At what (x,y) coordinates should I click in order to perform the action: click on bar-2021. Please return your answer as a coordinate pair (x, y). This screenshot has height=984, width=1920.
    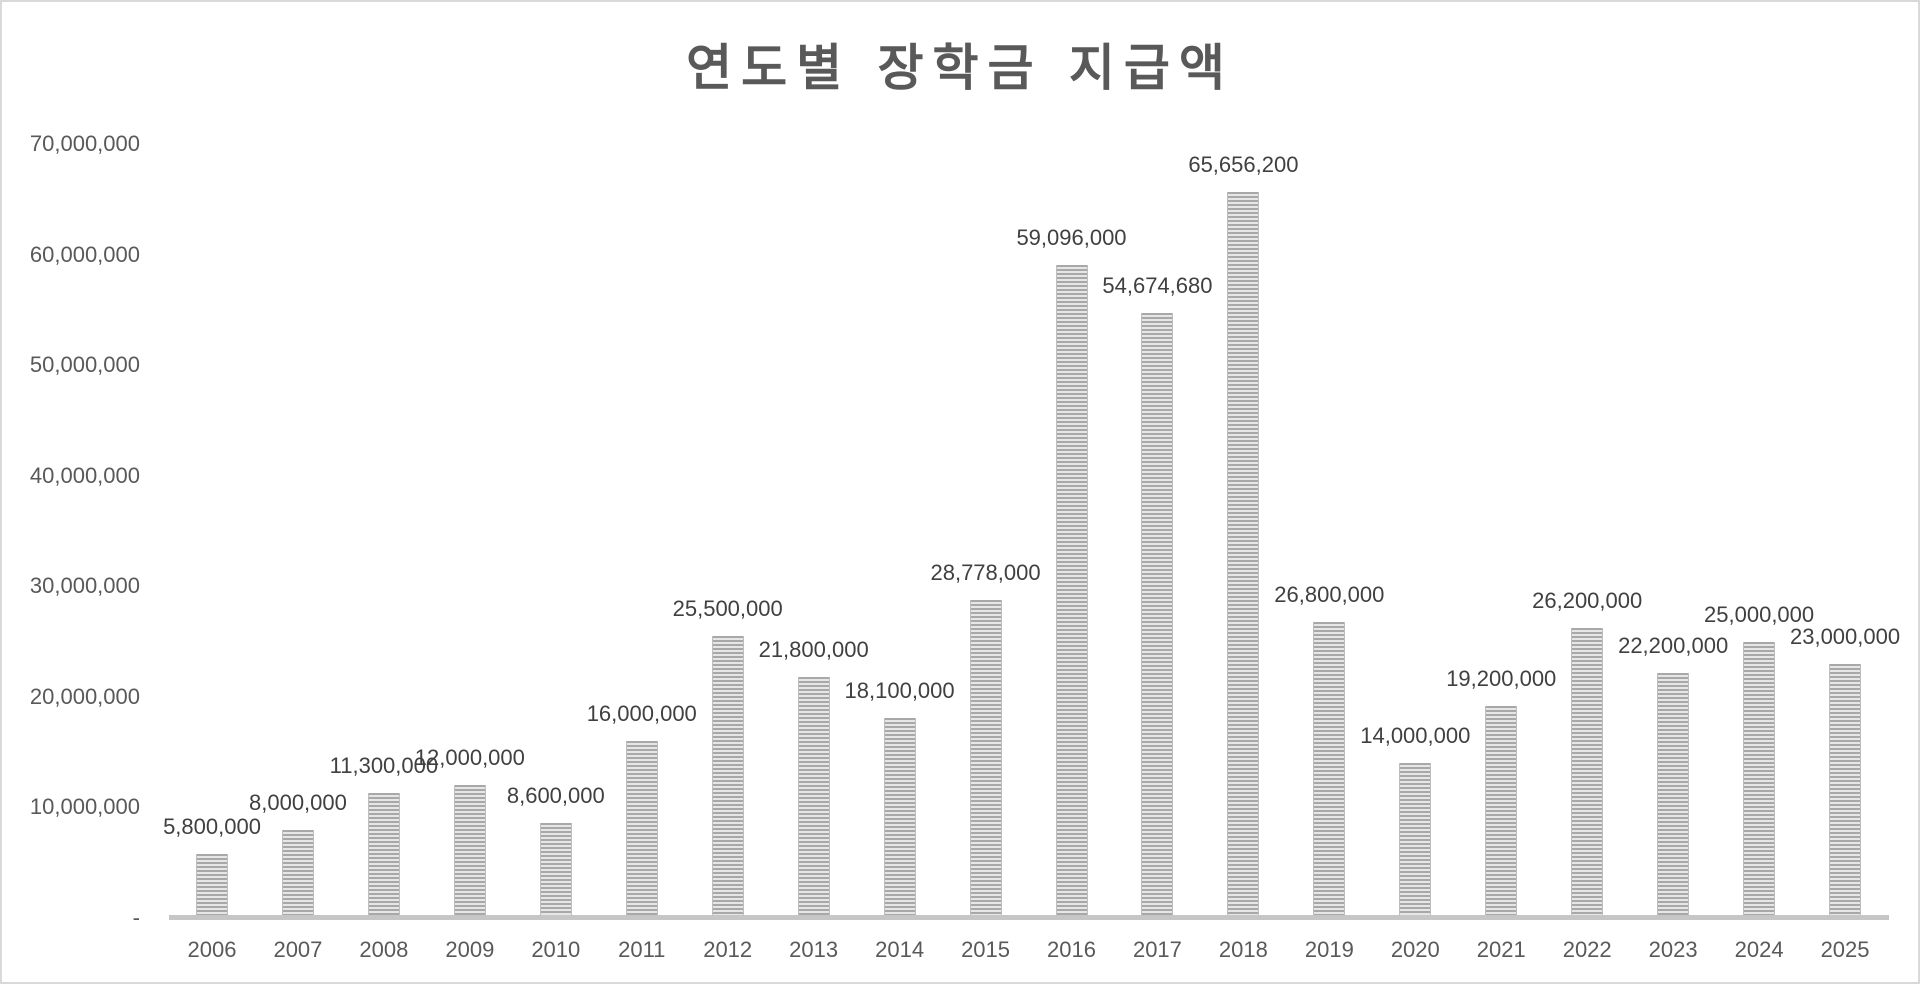
    Looking at the image, I should click on (1501, 811).